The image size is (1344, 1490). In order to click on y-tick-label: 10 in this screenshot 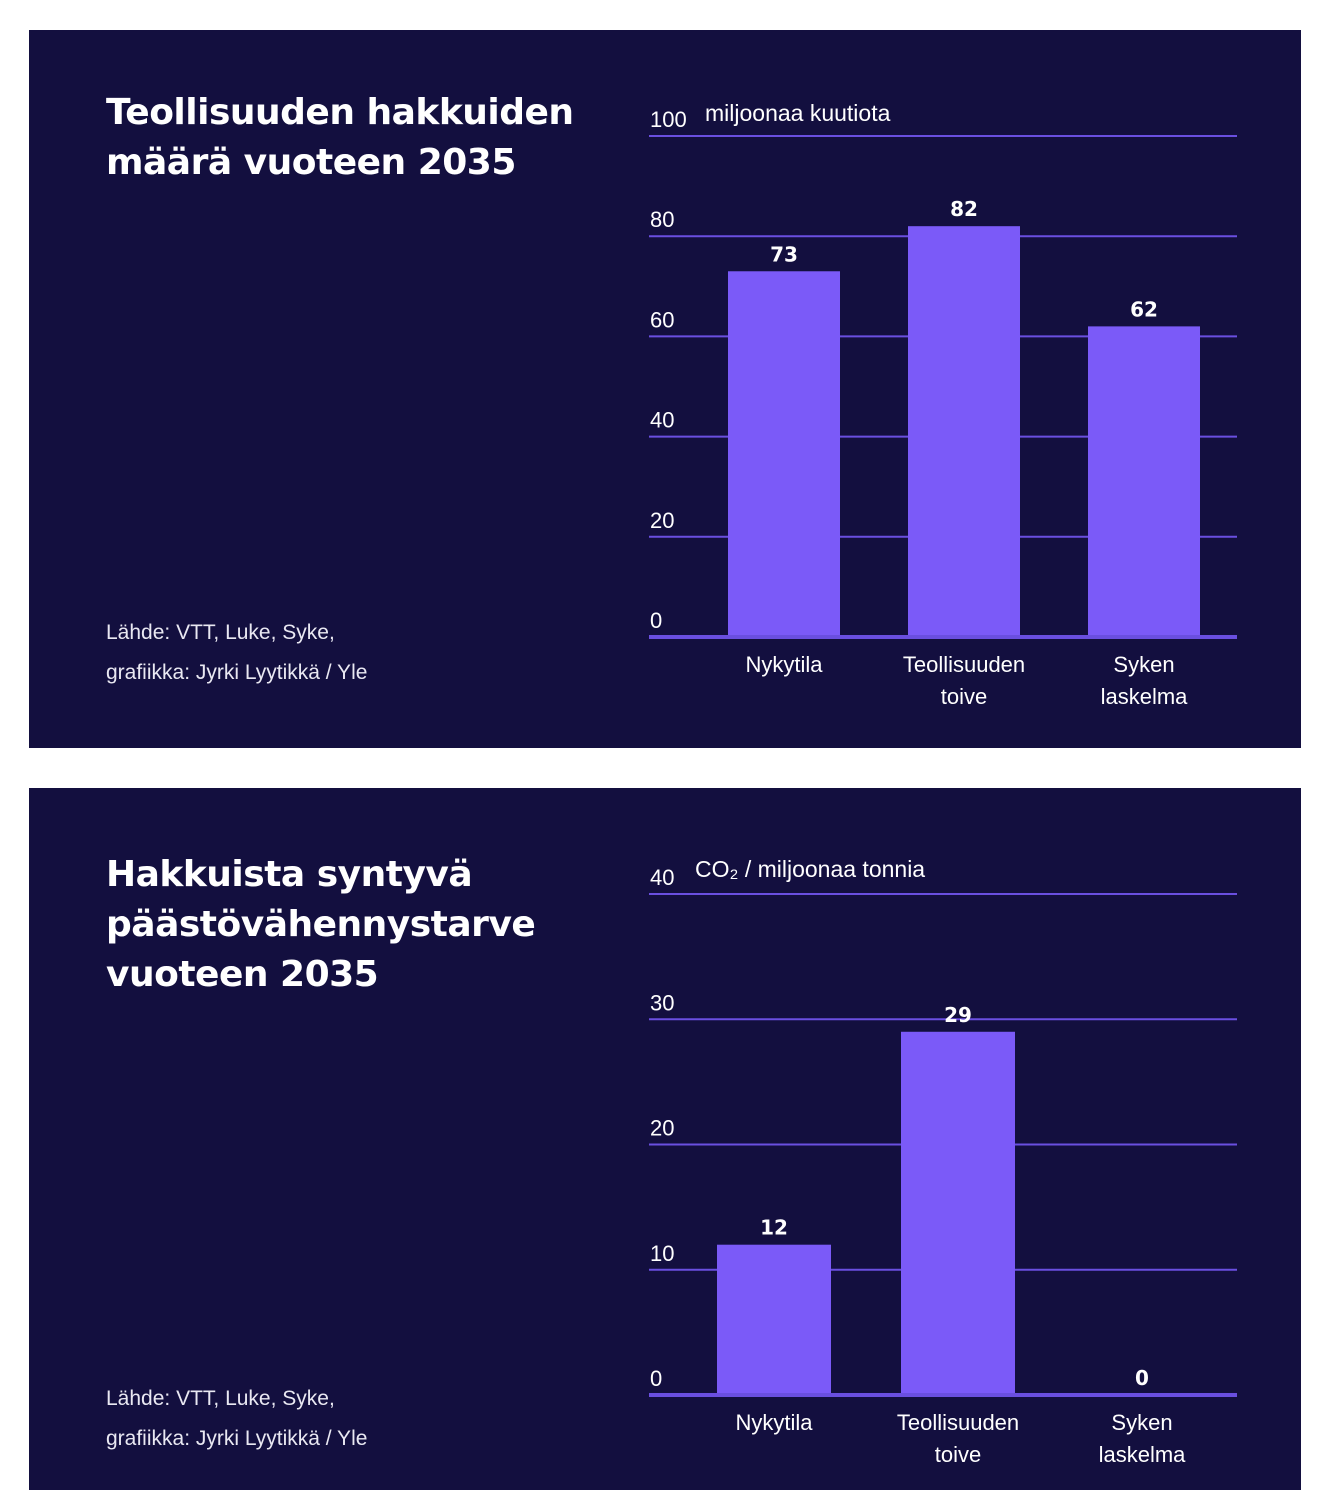, I will do `click(662, 1253)`.